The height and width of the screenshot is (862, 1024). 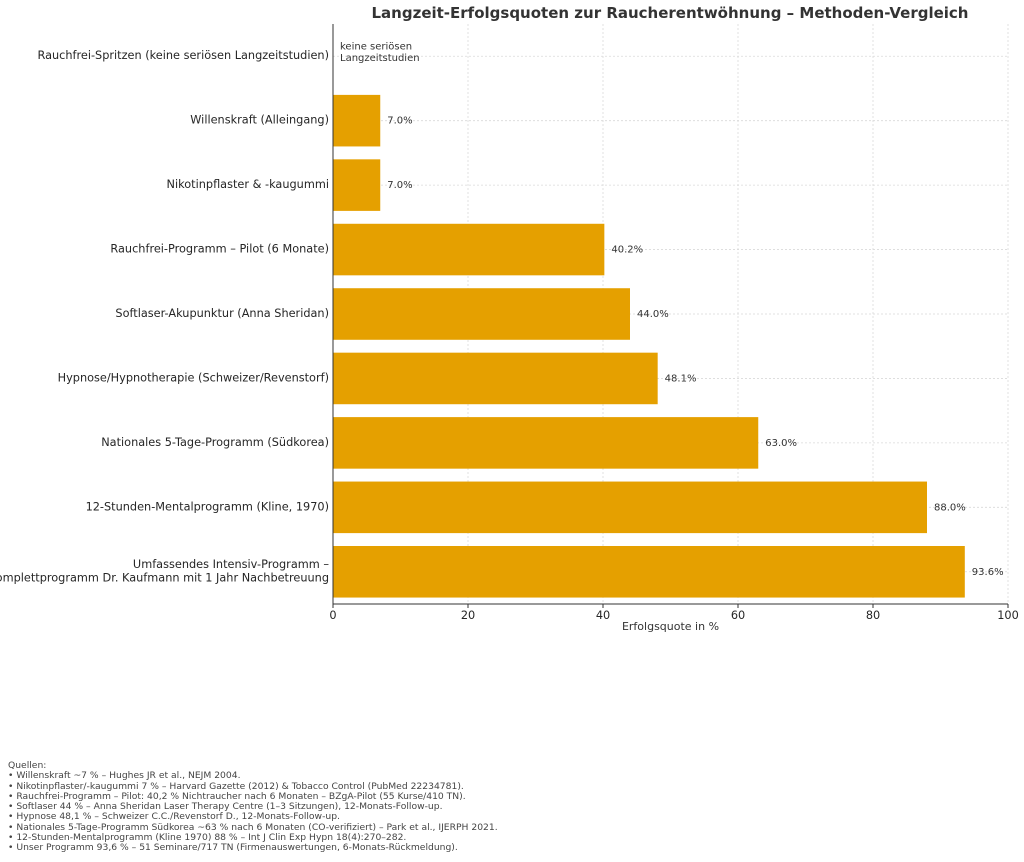 What do you see at coordinates (468, 615) in the screenshot?
I see `x-tick-label: 20` at bounding box center [468, 615].